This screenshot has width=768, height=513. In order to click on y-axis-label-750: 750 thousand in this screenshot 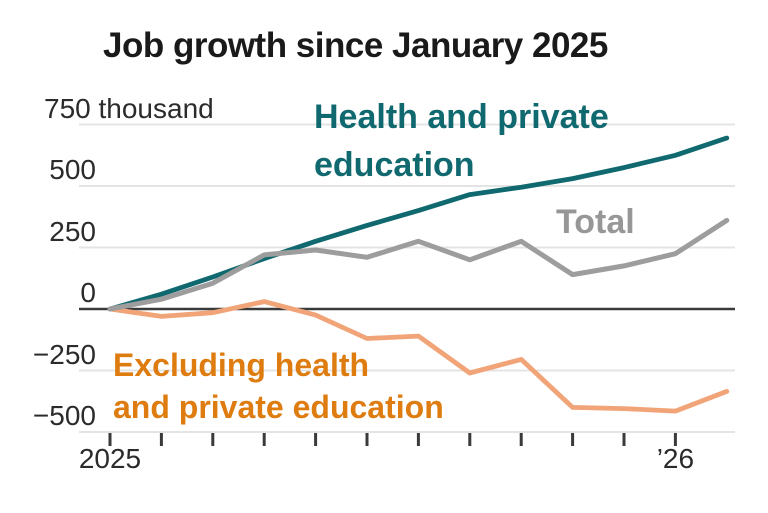, I will do `click(129, 108)`.